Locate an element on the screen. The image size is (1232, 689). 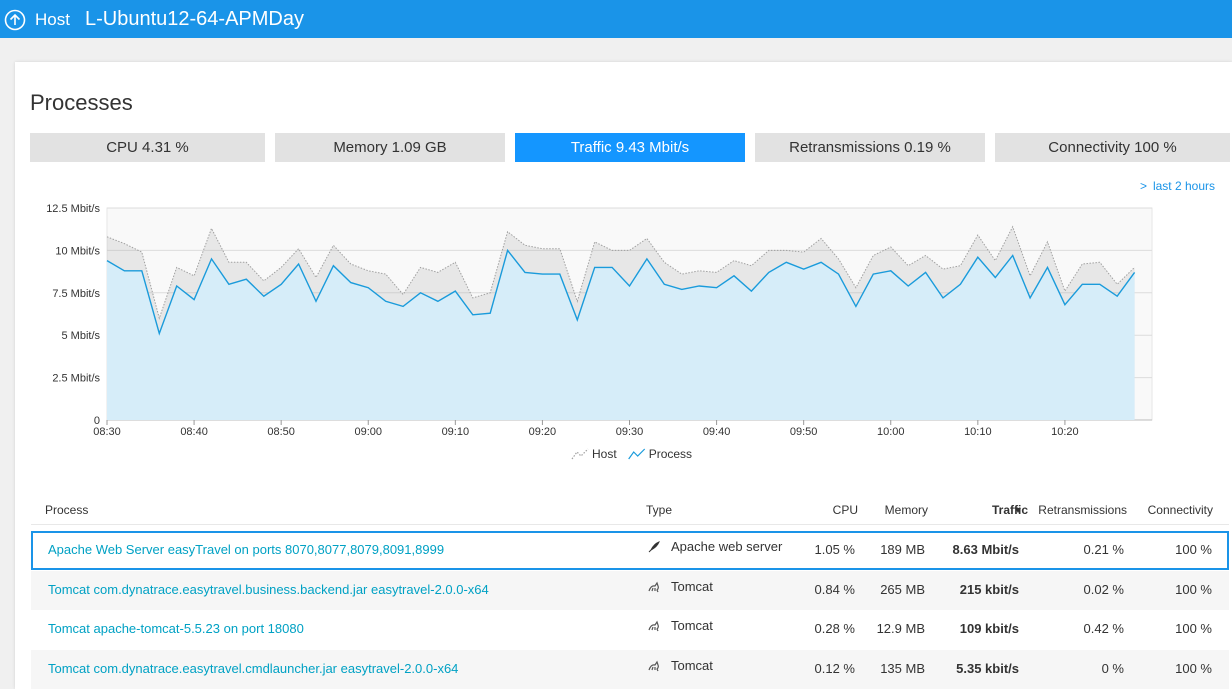
x-tick-label: 10:00 is located at coordinates (891, 432).